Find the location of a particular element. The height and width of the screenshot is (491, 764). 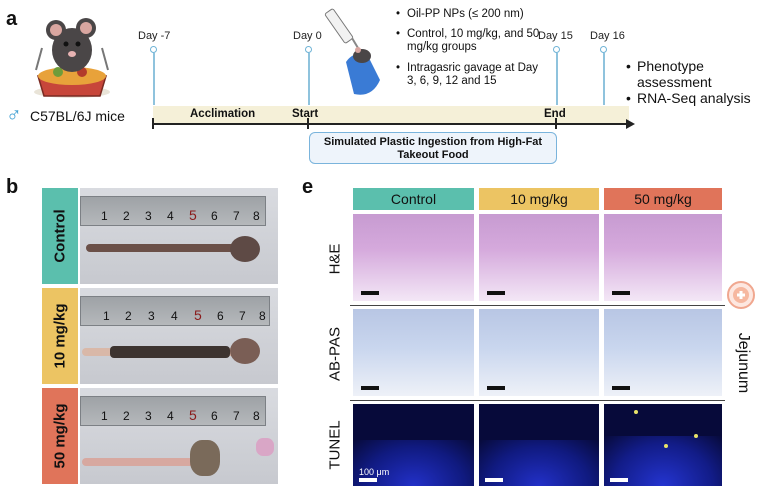

abpas-10mg-image is located at coordinates (539, 352).